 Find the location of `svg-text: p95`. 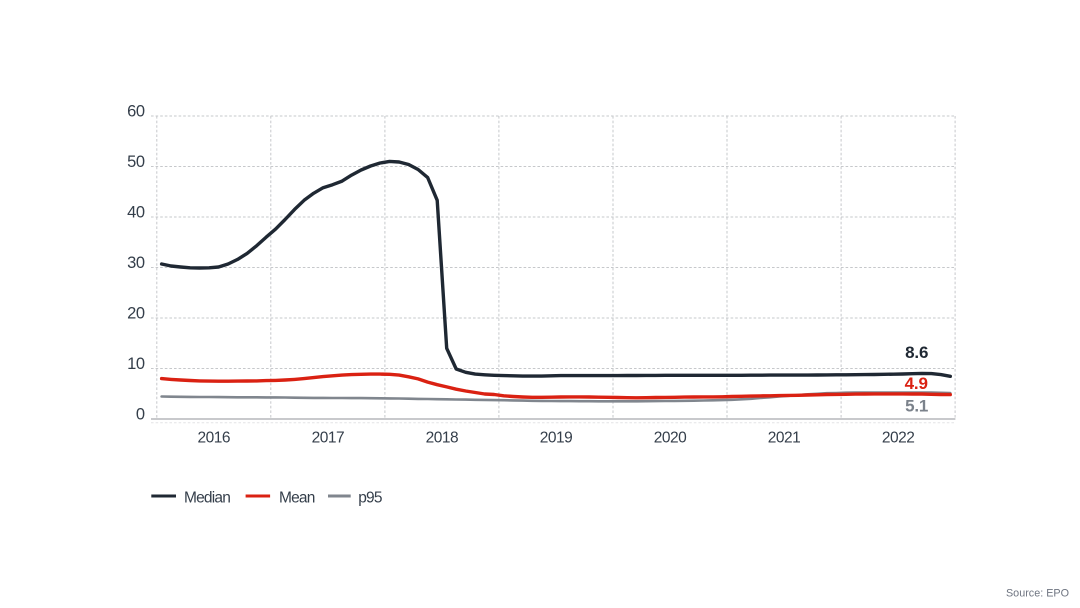

svg-text: p95 is located at coordinates (370, 498).